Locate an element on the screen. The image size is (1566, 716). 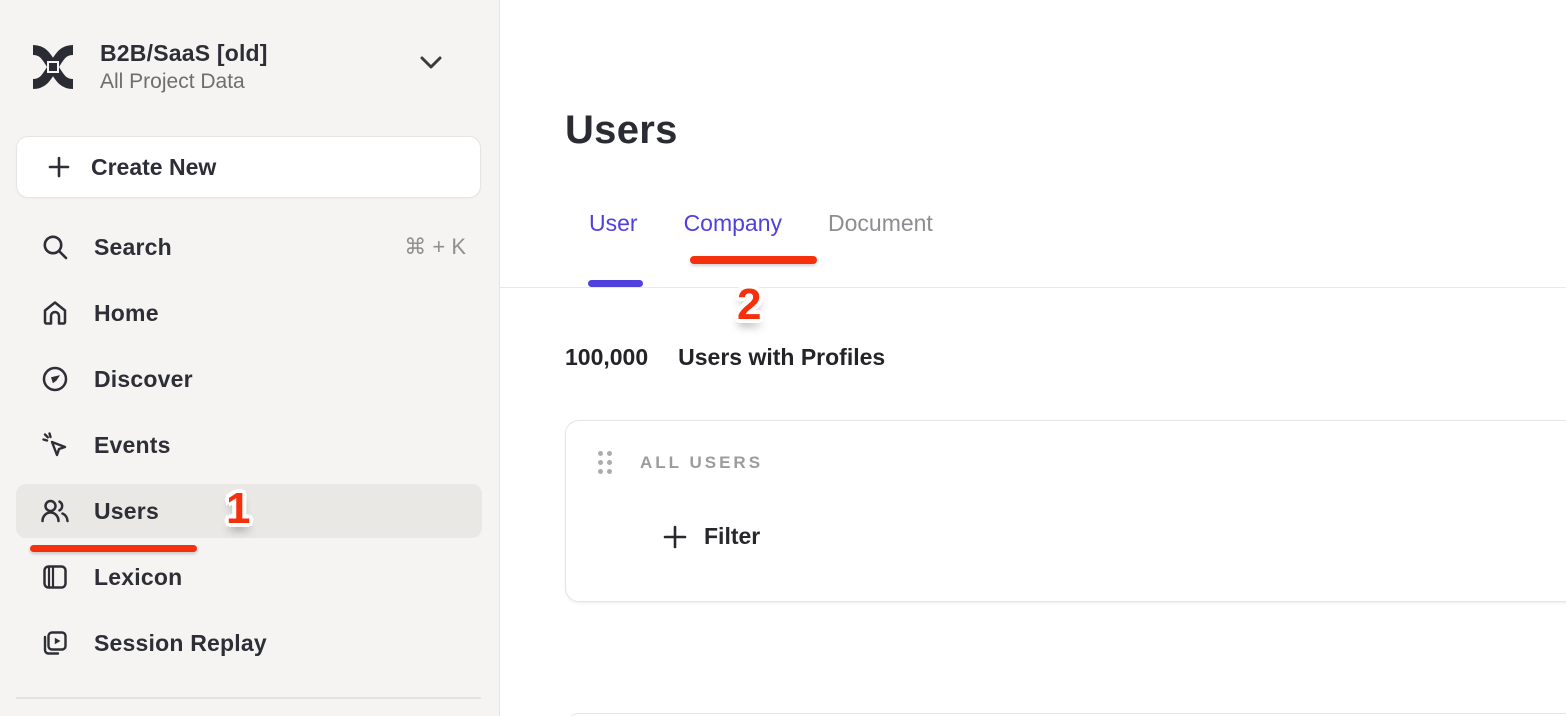
add-filter-button: Filter is located at coordinates (711, 536).